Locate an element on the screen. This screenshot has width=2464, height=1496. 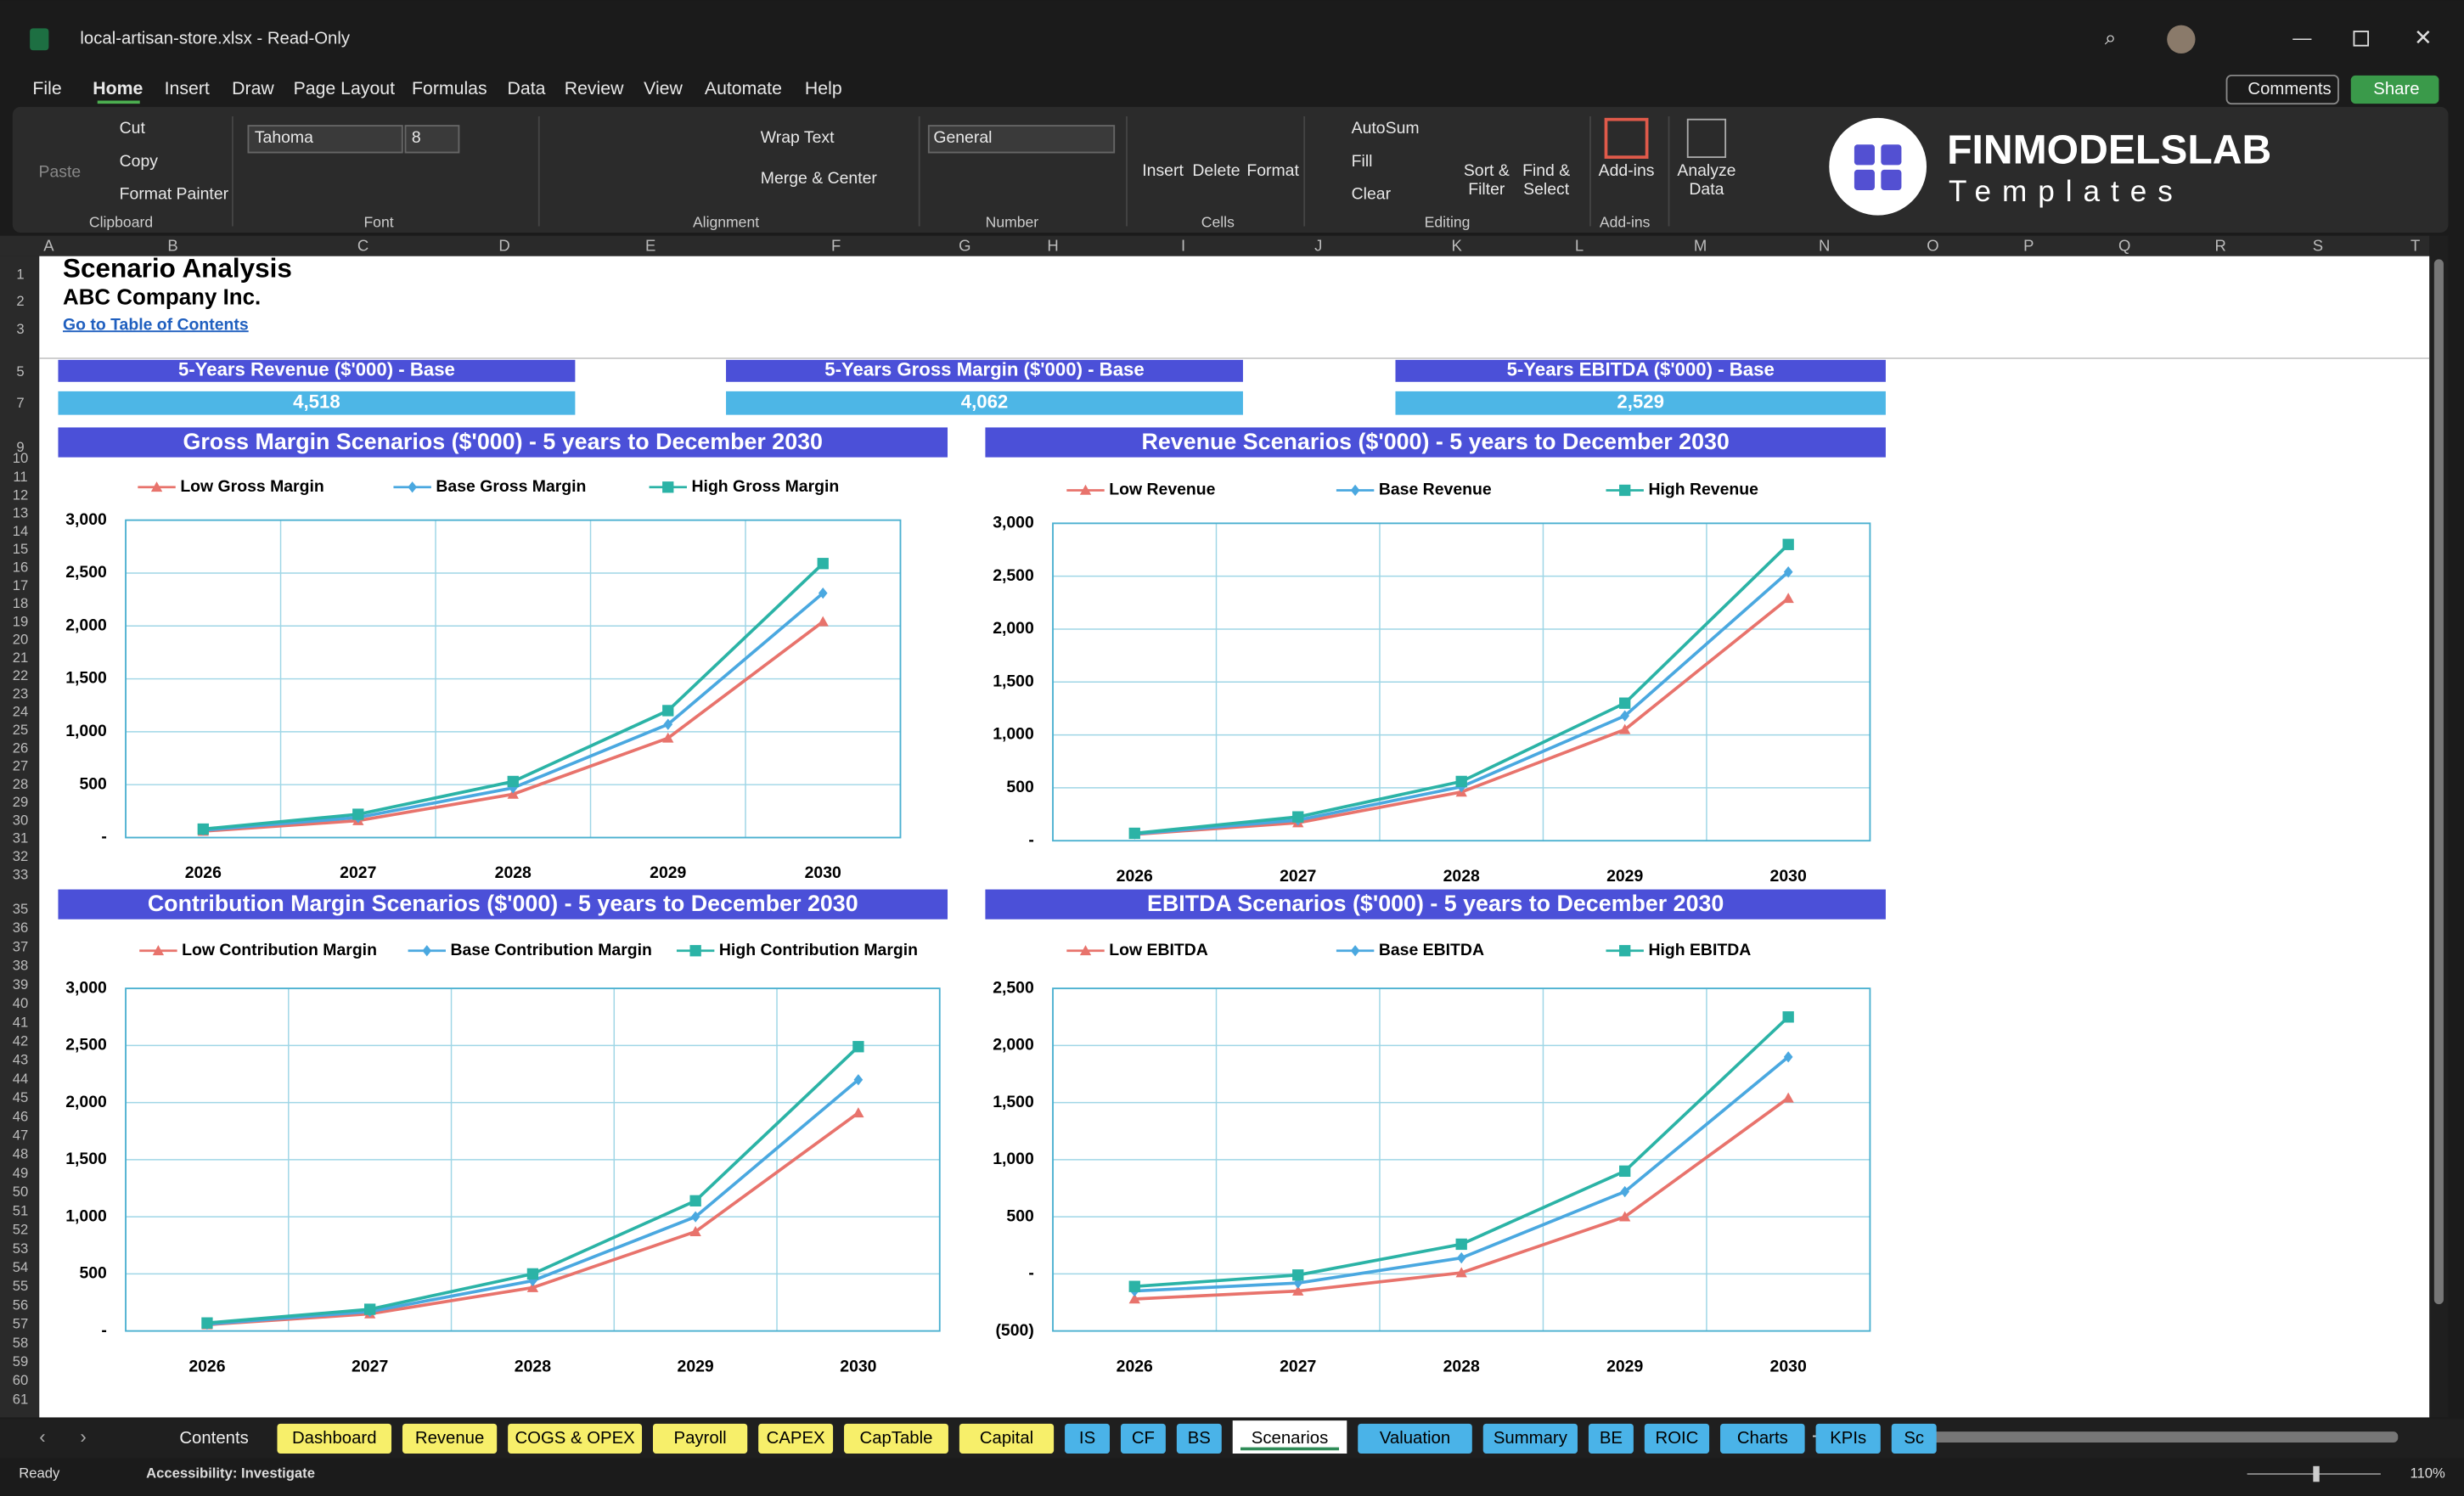
sheet-tab: ROIC is located at coordinates (1677, 1438).